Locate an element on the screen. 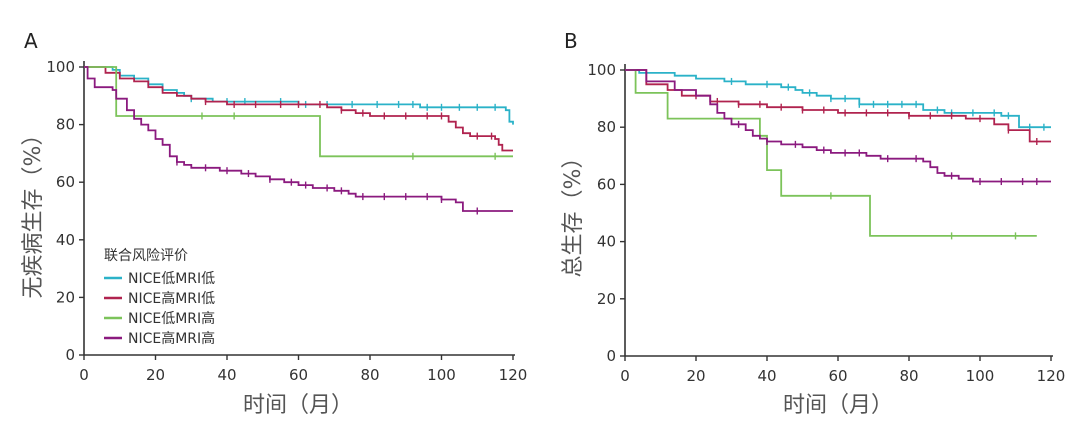 This screenshot has height=440, width=1080. panel-a-x-tick-label: 120 is located at coordinates (513, 375).